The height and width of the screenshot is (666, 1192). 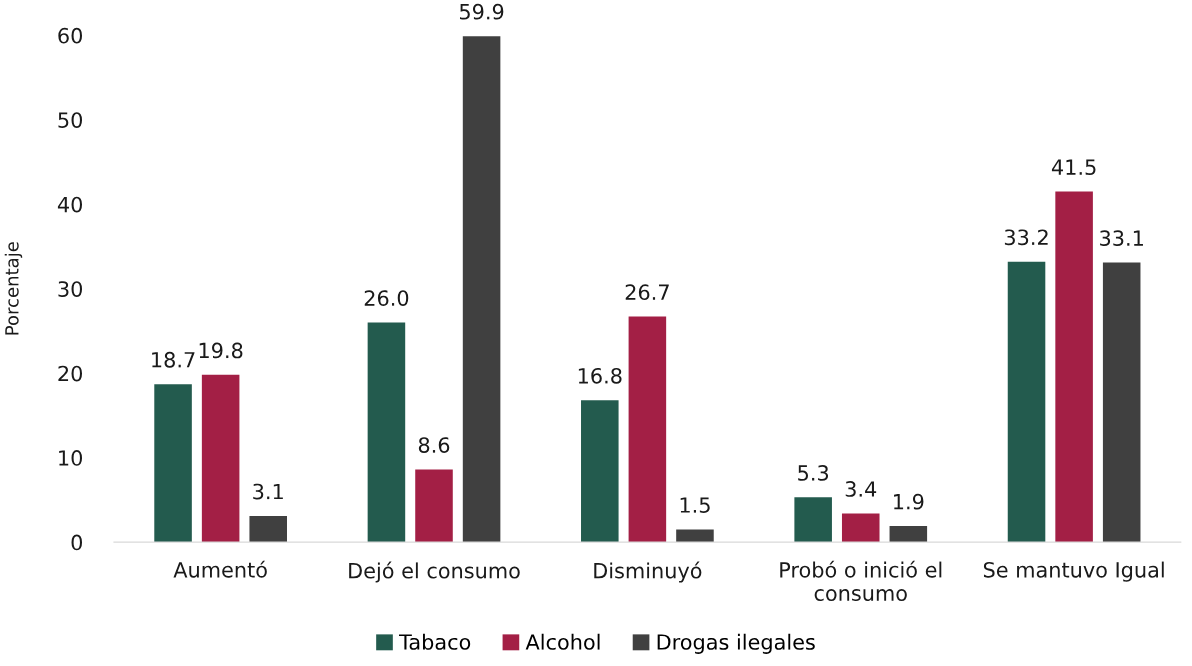 I want to click on y-tick-label: 10, so click(x=71, y=458).